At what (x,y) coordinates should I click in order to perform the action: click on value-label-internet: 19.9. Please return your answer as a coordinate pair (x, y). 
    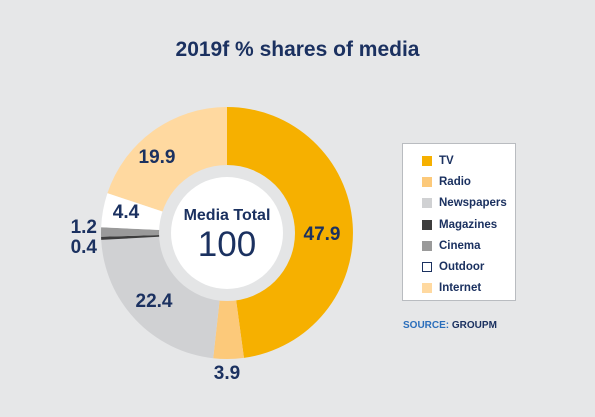
    Looking at the image, I should click on (157, 157).